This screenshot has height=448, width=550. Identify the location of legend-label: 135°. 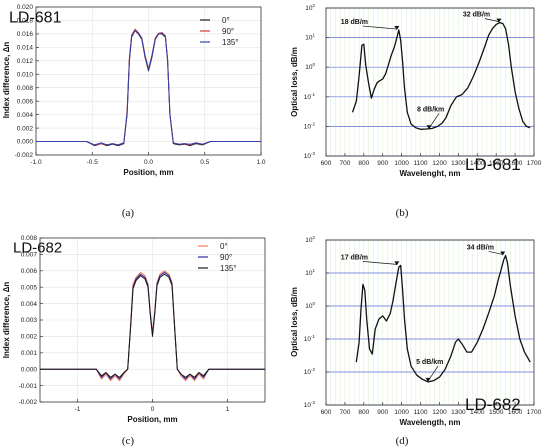
(228, 268).